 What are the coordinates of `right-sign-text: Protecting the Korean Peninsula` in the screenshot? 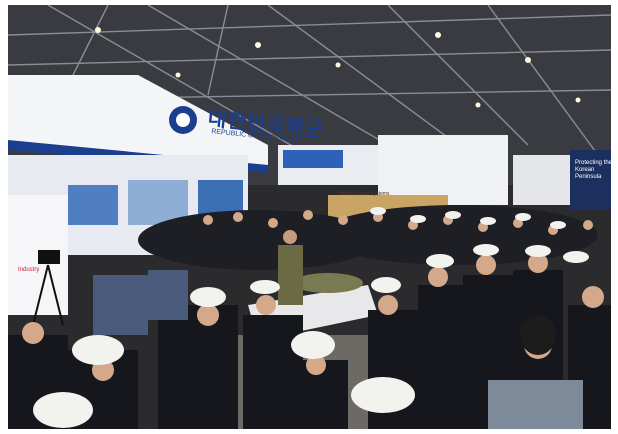 It's located at (593, 170).